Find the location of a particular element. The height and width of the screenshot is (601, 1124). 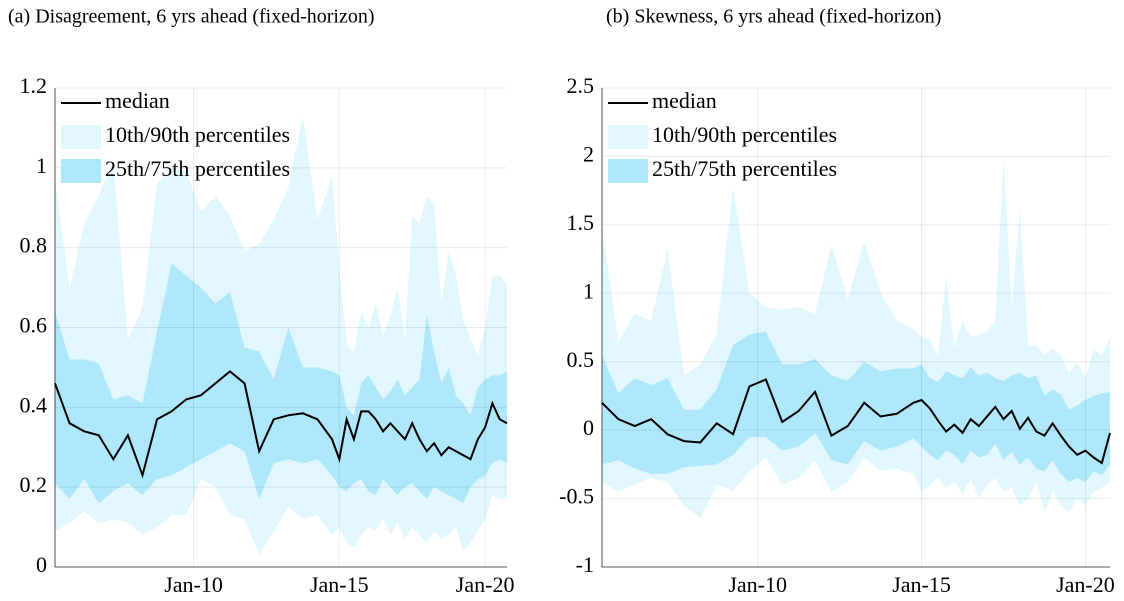

percentile-band is located at coordinates (856, 407).